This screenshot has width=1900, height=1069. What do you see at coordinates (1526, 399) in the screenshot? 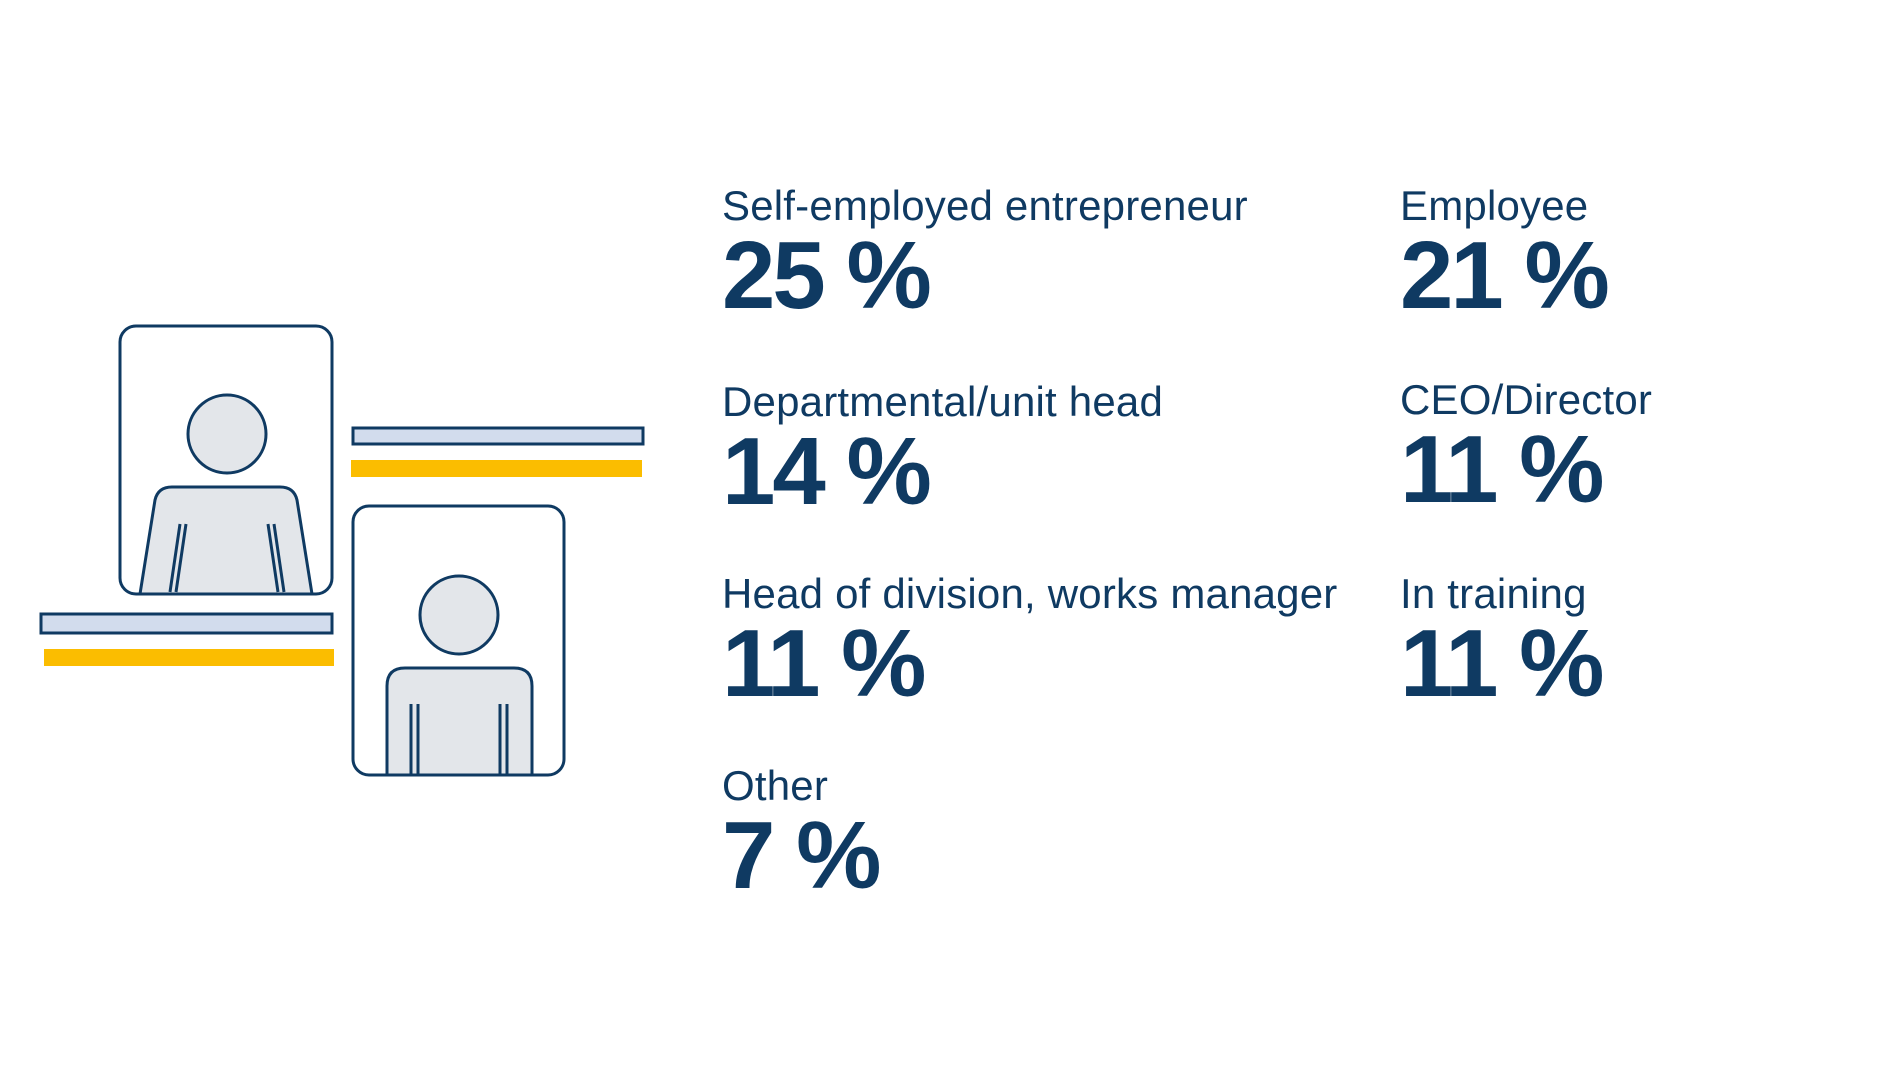
I see `stat-label: CEO/Director` at bounding box center [1526, 399].